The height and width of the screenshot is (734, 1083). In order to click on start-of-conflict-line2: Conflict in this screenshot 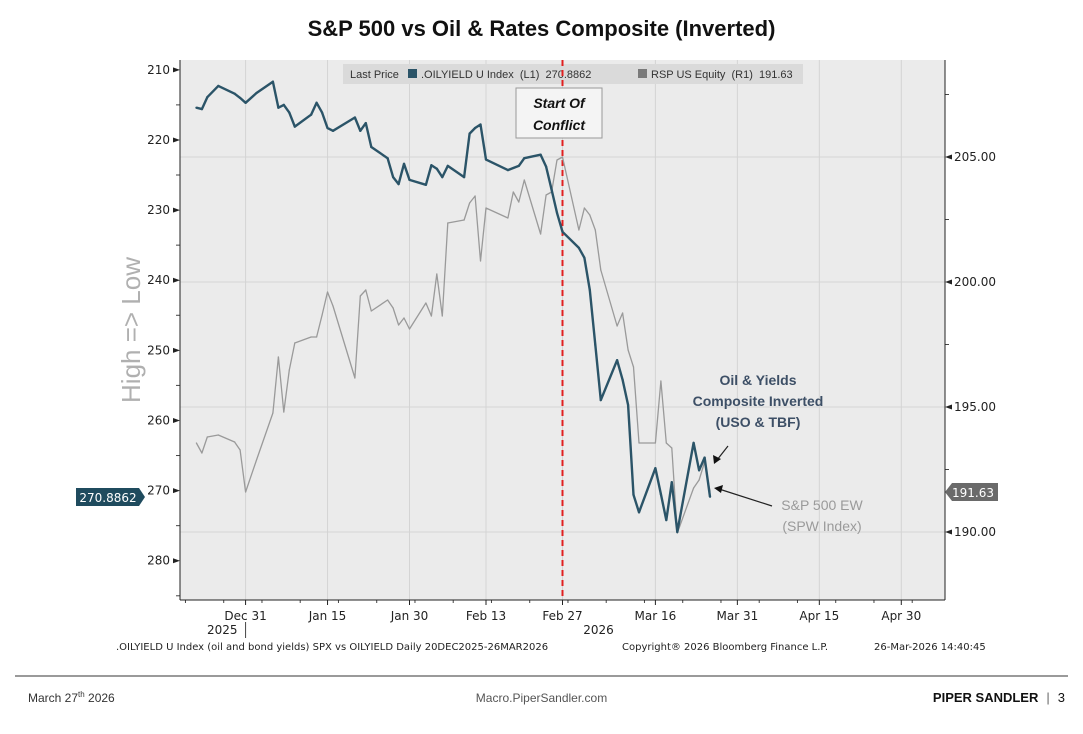, I will do `click(559, 125)`.